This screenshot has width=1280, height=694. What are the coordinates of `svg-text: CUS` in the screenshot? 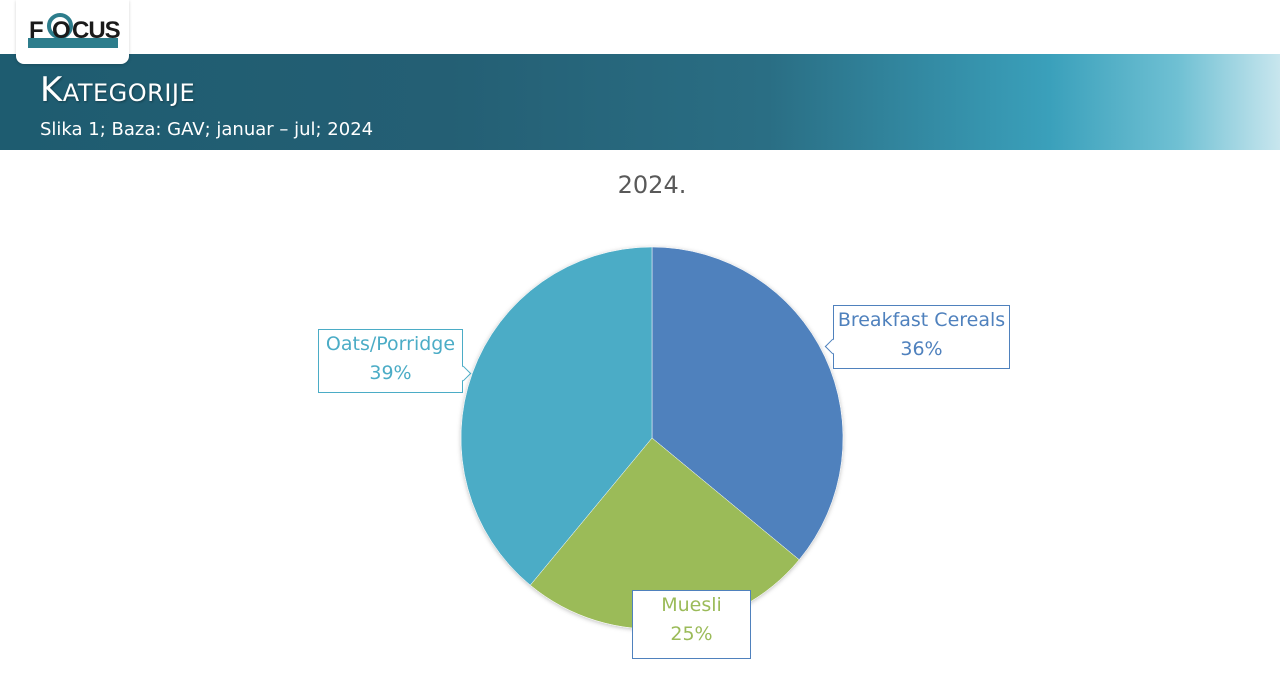 It's located at (96, 30).